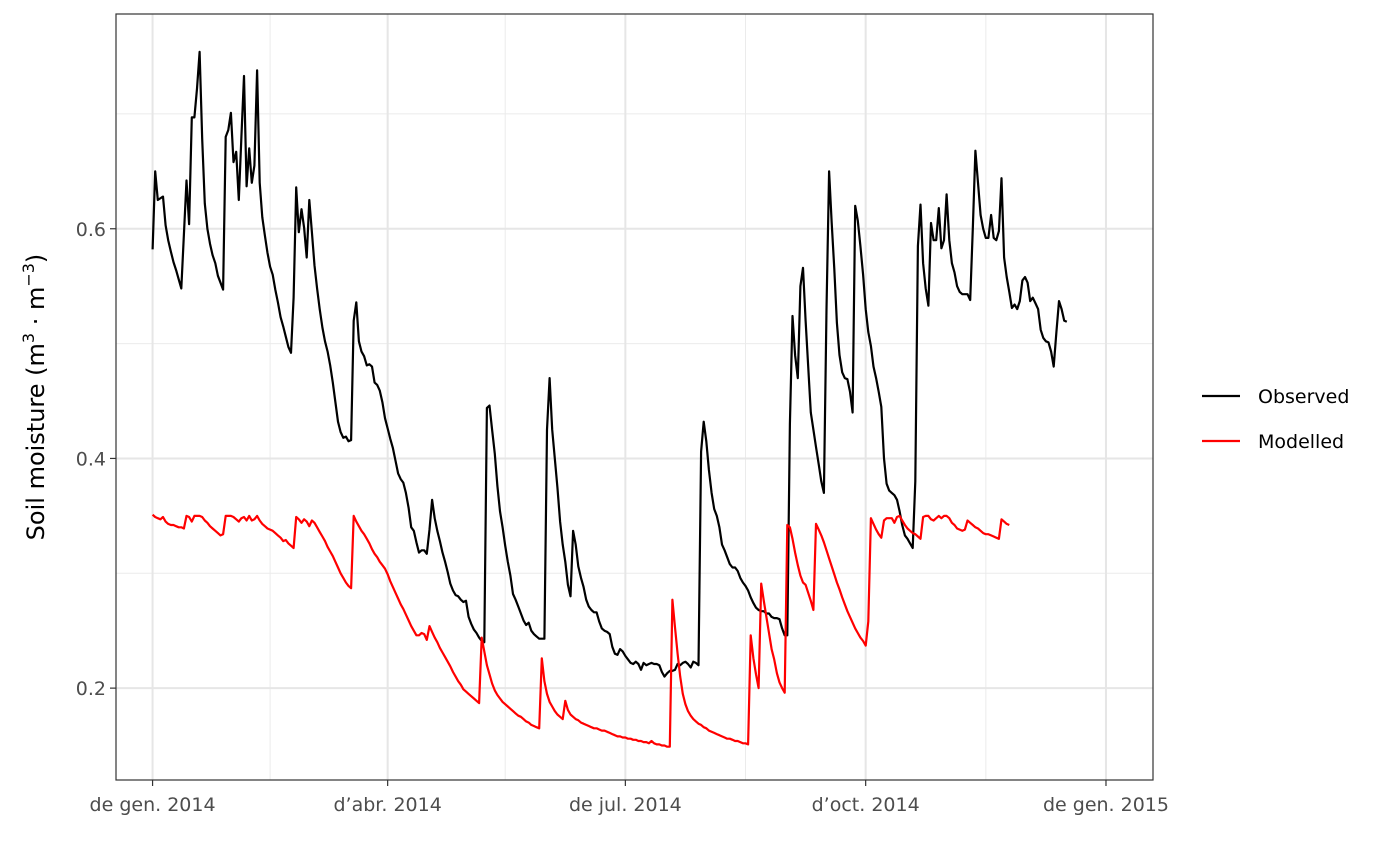 The image size is (1400, 865). Describe the element at coordinates (625, 805) in the screenshot. I see `x-tick-label-2: de jul. 2014` at that location.